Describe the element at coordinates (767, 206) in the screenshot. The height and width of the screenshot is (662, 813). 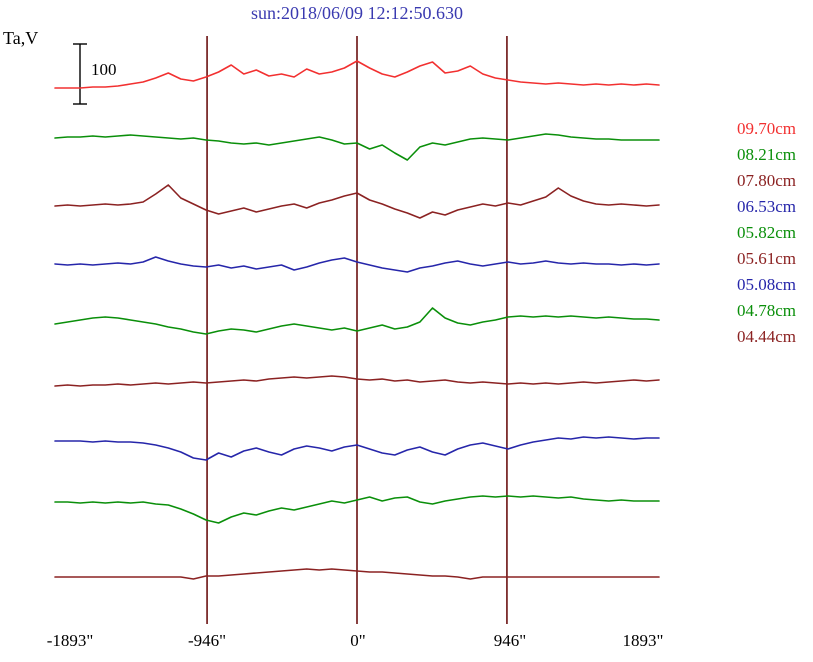
I see `legend-item-06.53cm: 06.53cm` at that location.